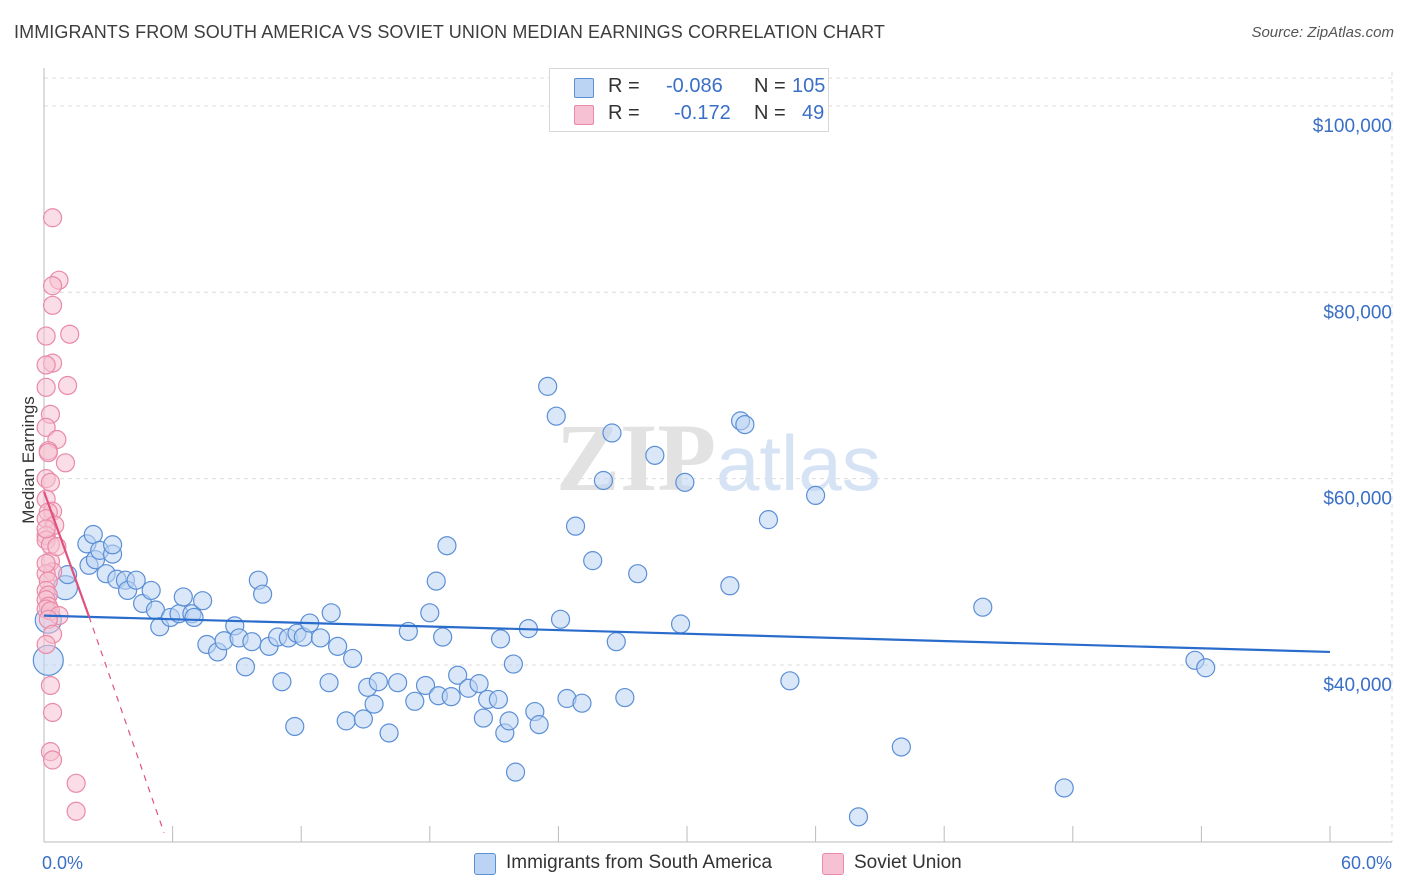 This screenshot has width=1406, height=892. I want to click on legend-swatch-blue, so click(584, 88).